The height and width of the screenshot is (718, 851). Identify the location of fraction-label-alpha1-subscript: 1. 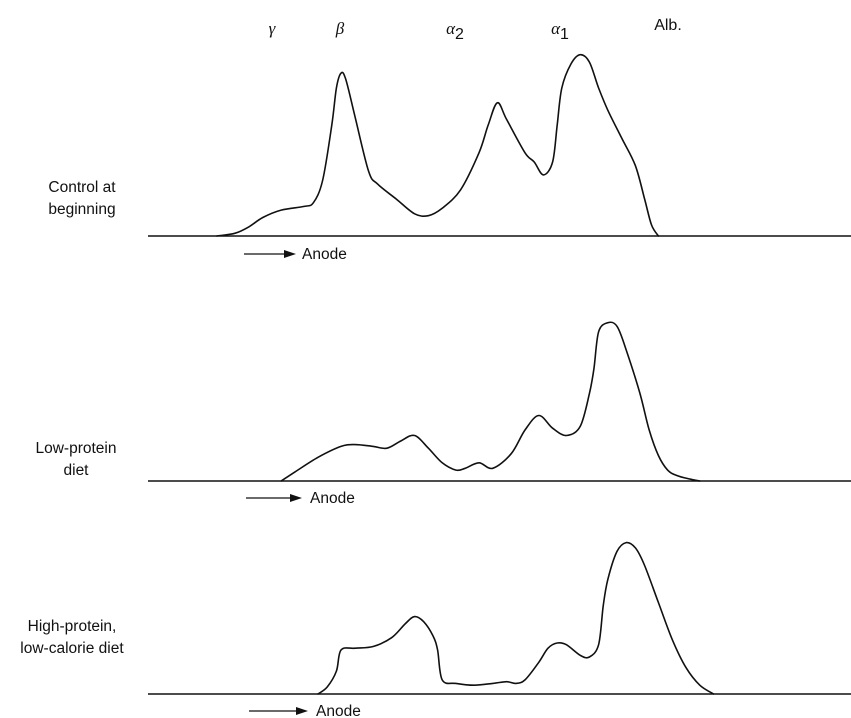
(564, 34).